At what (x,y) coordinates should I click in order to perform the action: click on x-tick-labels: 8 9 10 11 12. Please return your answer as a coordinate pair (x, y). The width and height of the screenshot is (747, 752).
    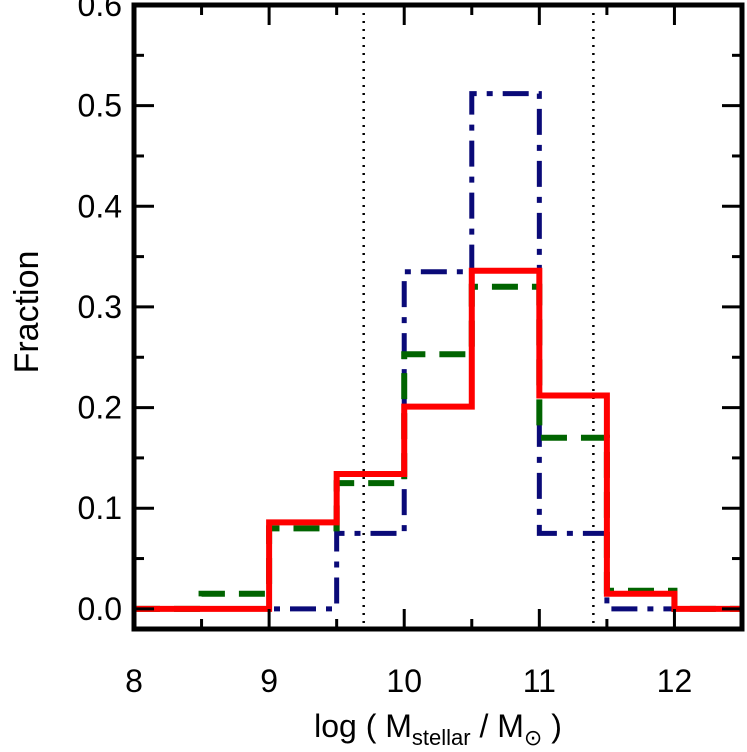
    Looking at the image, I should click on (408, 681).